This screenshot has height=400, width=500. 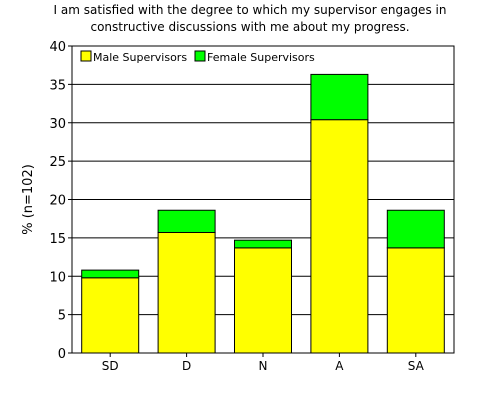 I want to click on y-tick-label: 5, so click(x=62, y=316).